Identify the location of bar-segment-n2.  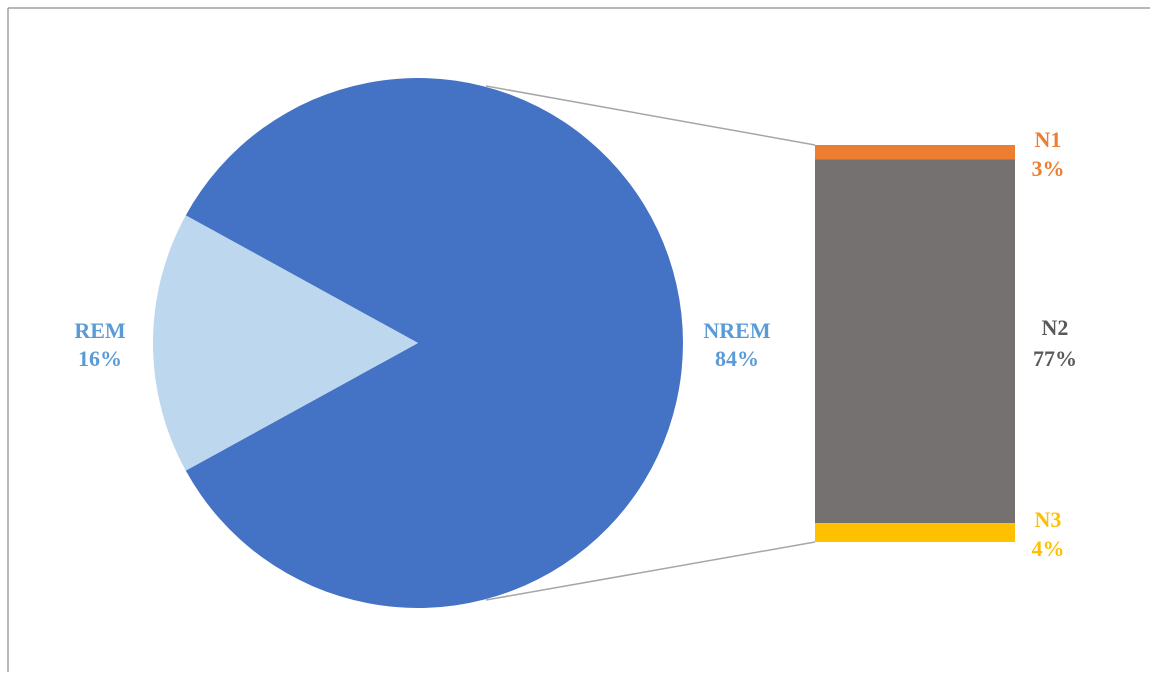
(915, 341).